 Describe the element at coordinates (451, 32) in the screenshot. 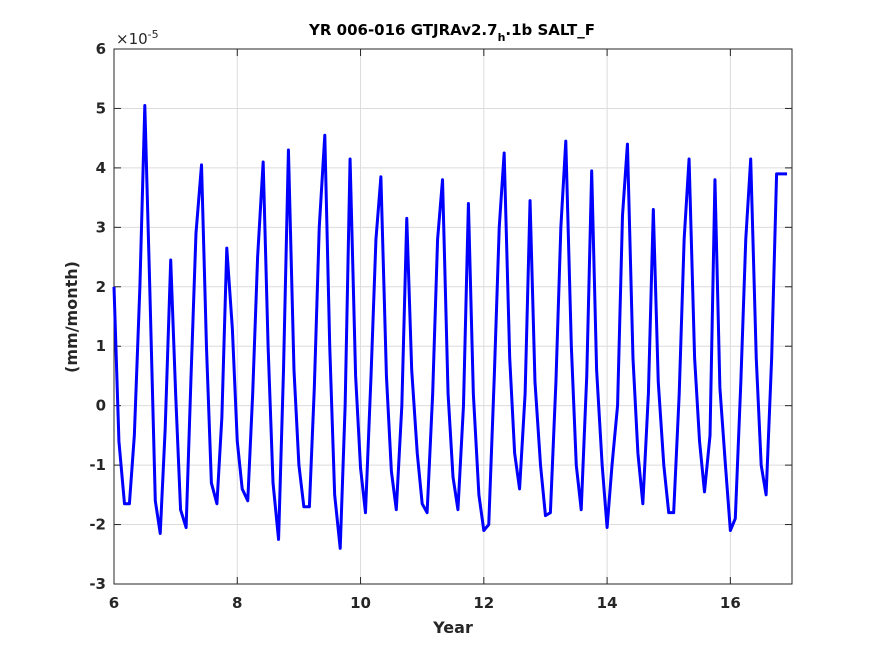

I see `chart-title: YR 006-016 GTJRAv2.7h.1b SALT_F` at that location.